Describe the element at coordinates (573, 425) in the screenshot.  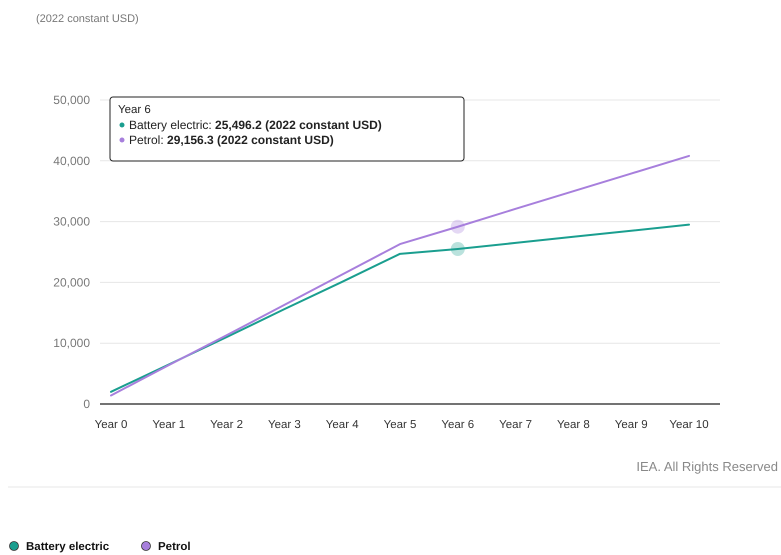
I see `x-tick-label: Year 8` at that location.